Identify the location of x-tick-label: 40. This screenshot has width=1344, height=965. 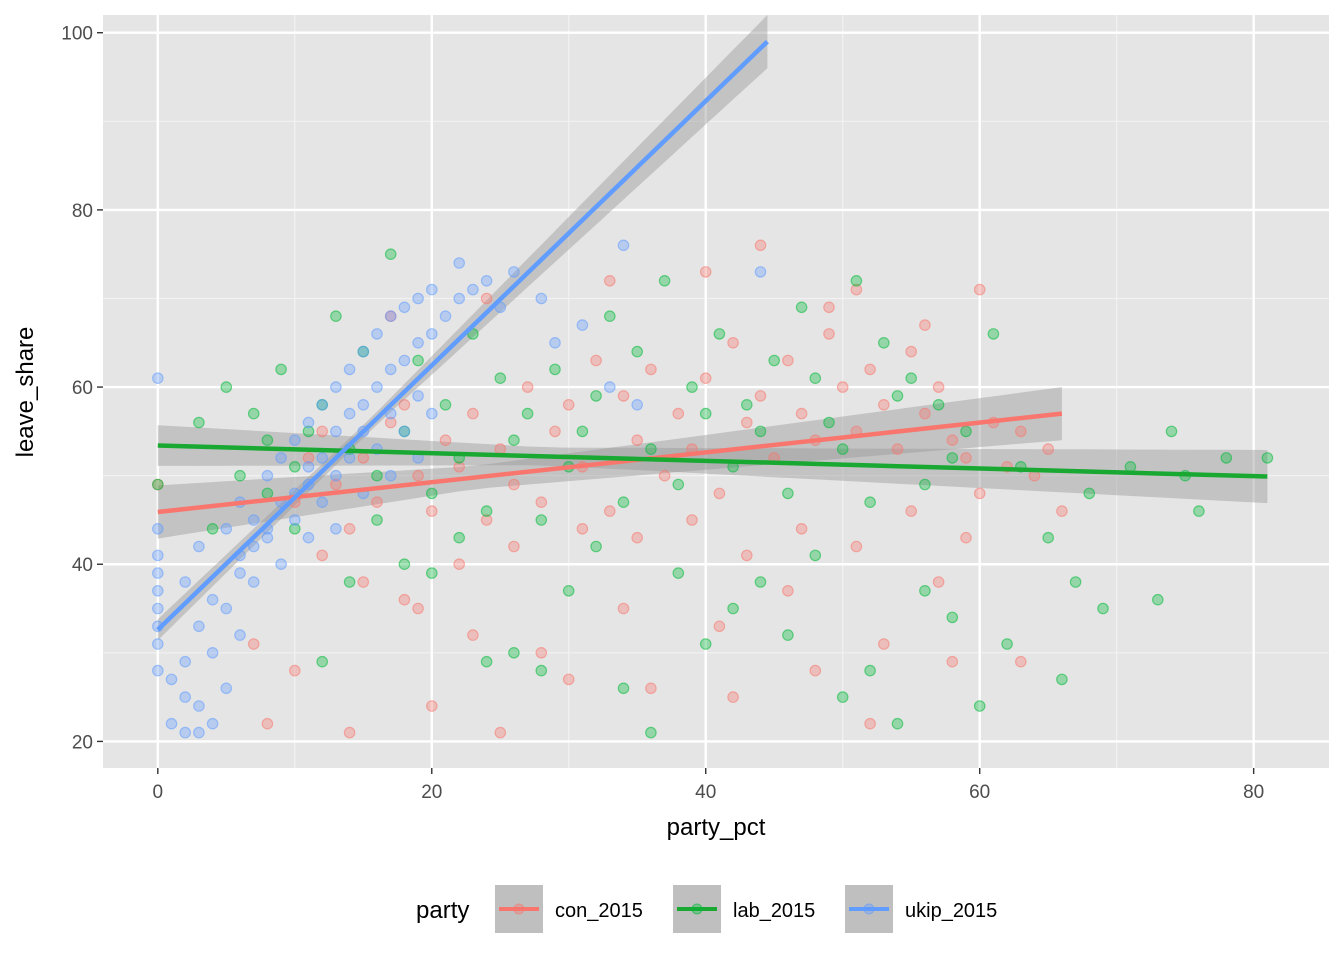
(705, 792).